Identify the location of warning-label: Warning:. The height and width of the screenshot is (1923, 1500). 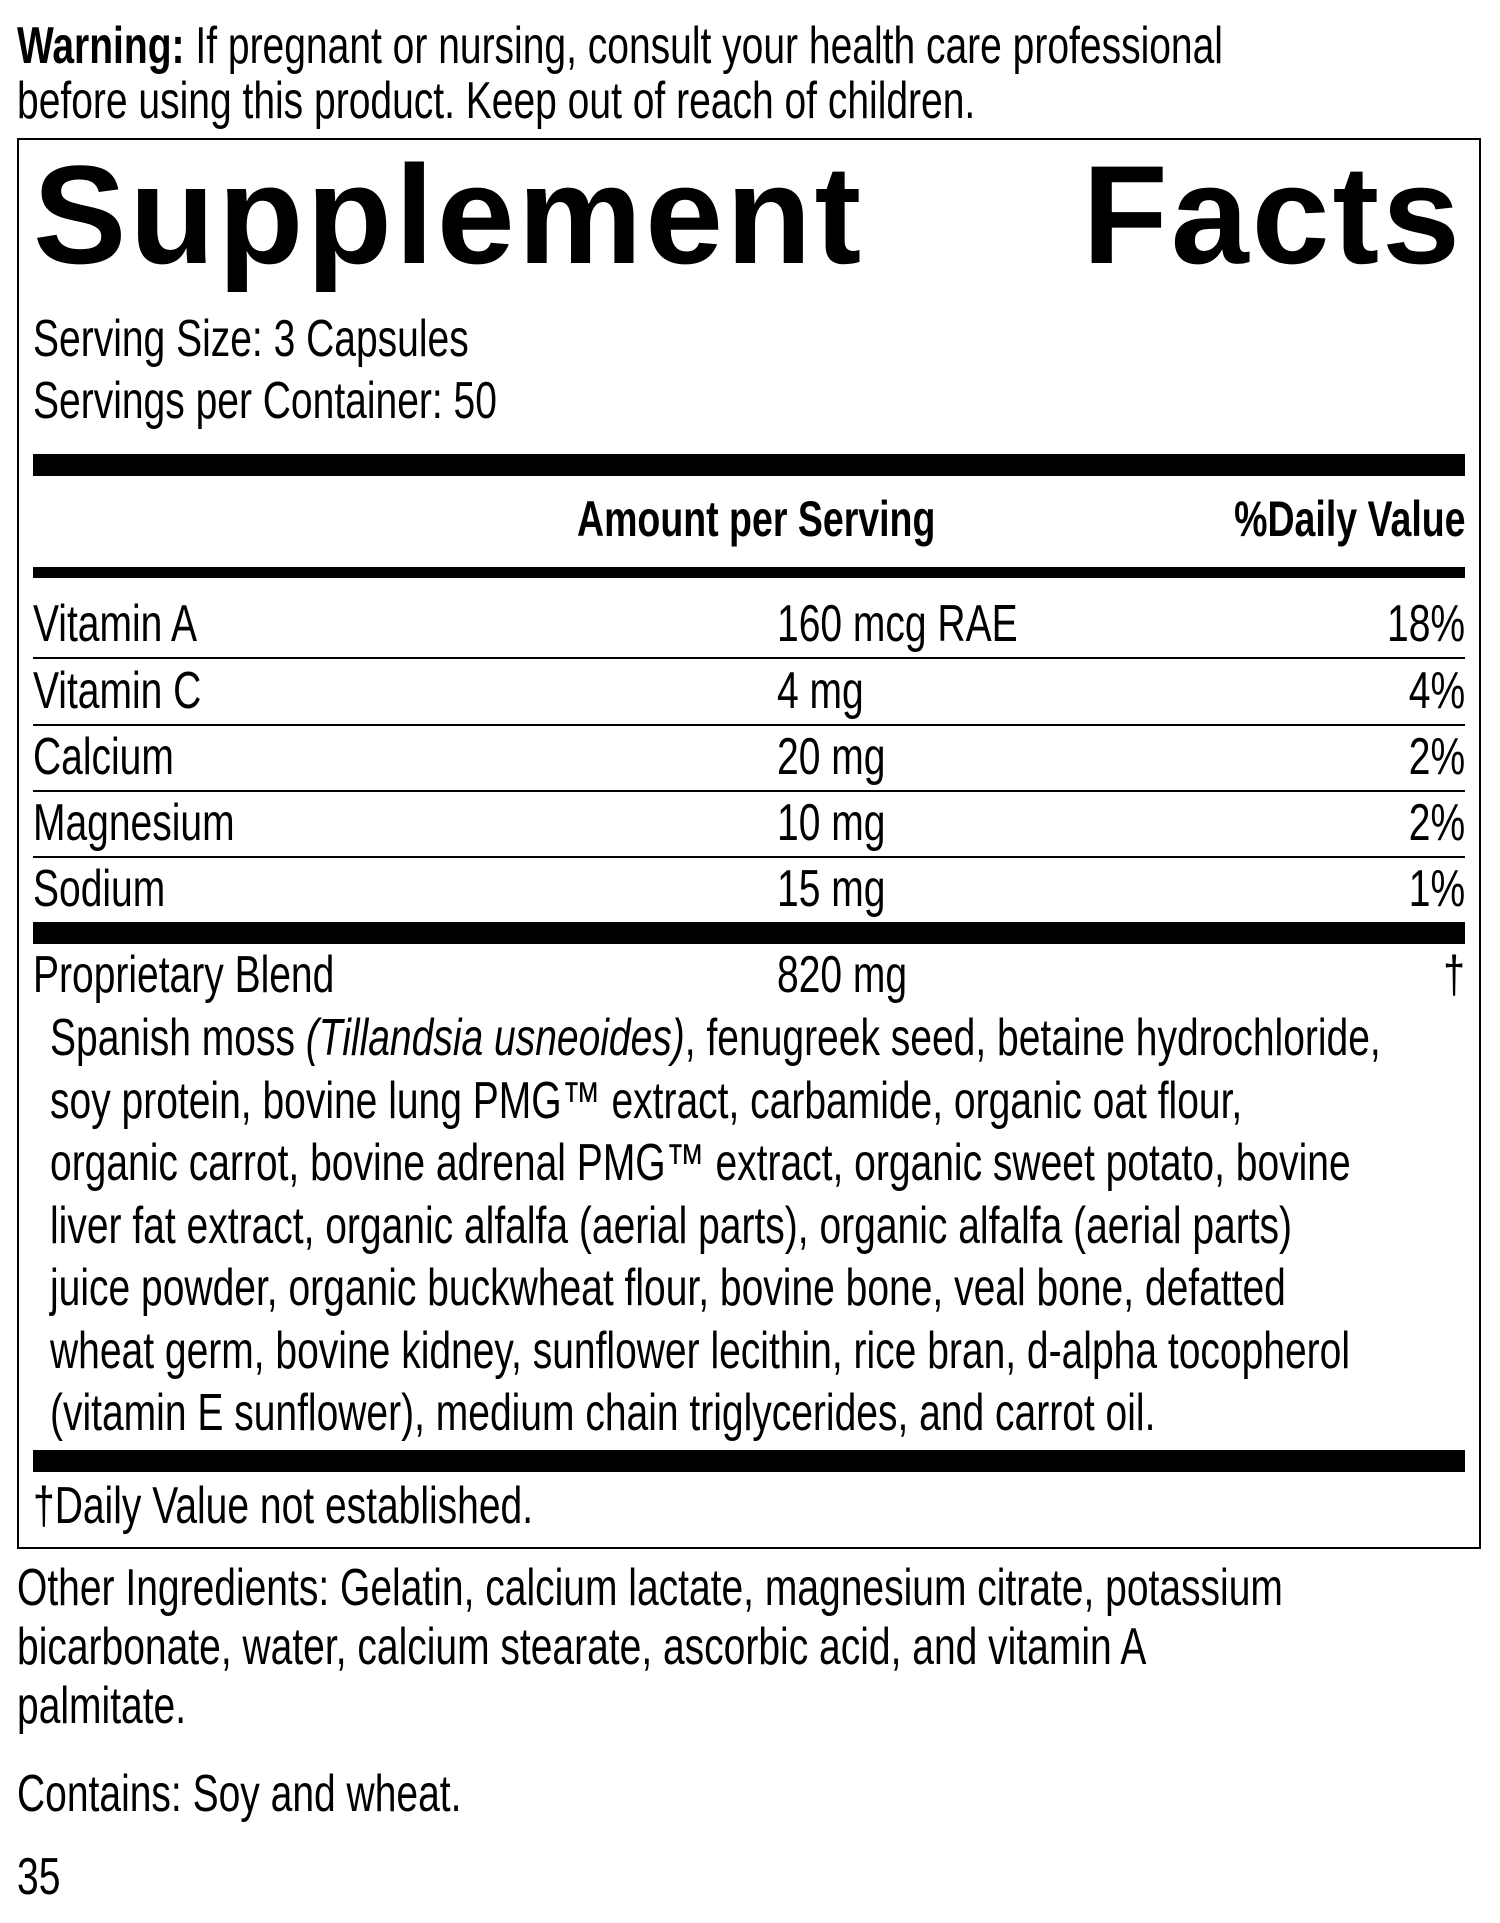
(101, 46).